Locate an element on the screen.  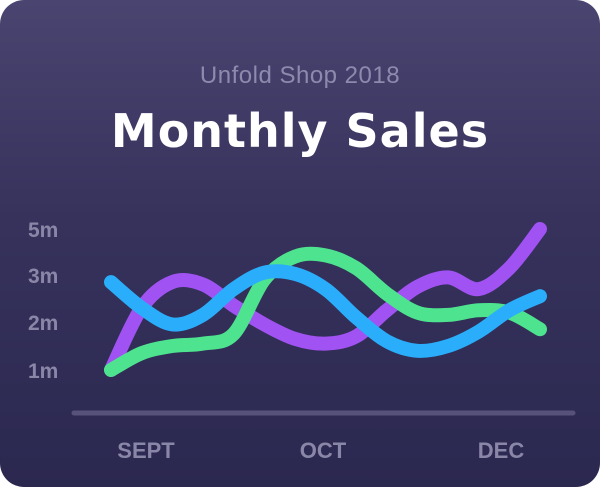
chart-subtitle: Unfold Shop 2018 is located at coordinates (300, 75).